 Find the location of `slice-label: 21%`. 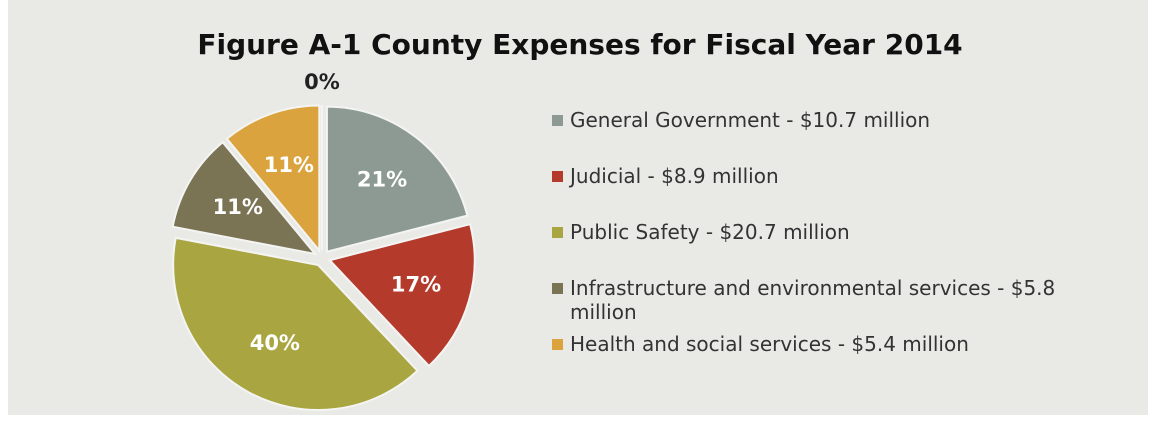

slice-label: 21% is located at coordinates (382, 180).